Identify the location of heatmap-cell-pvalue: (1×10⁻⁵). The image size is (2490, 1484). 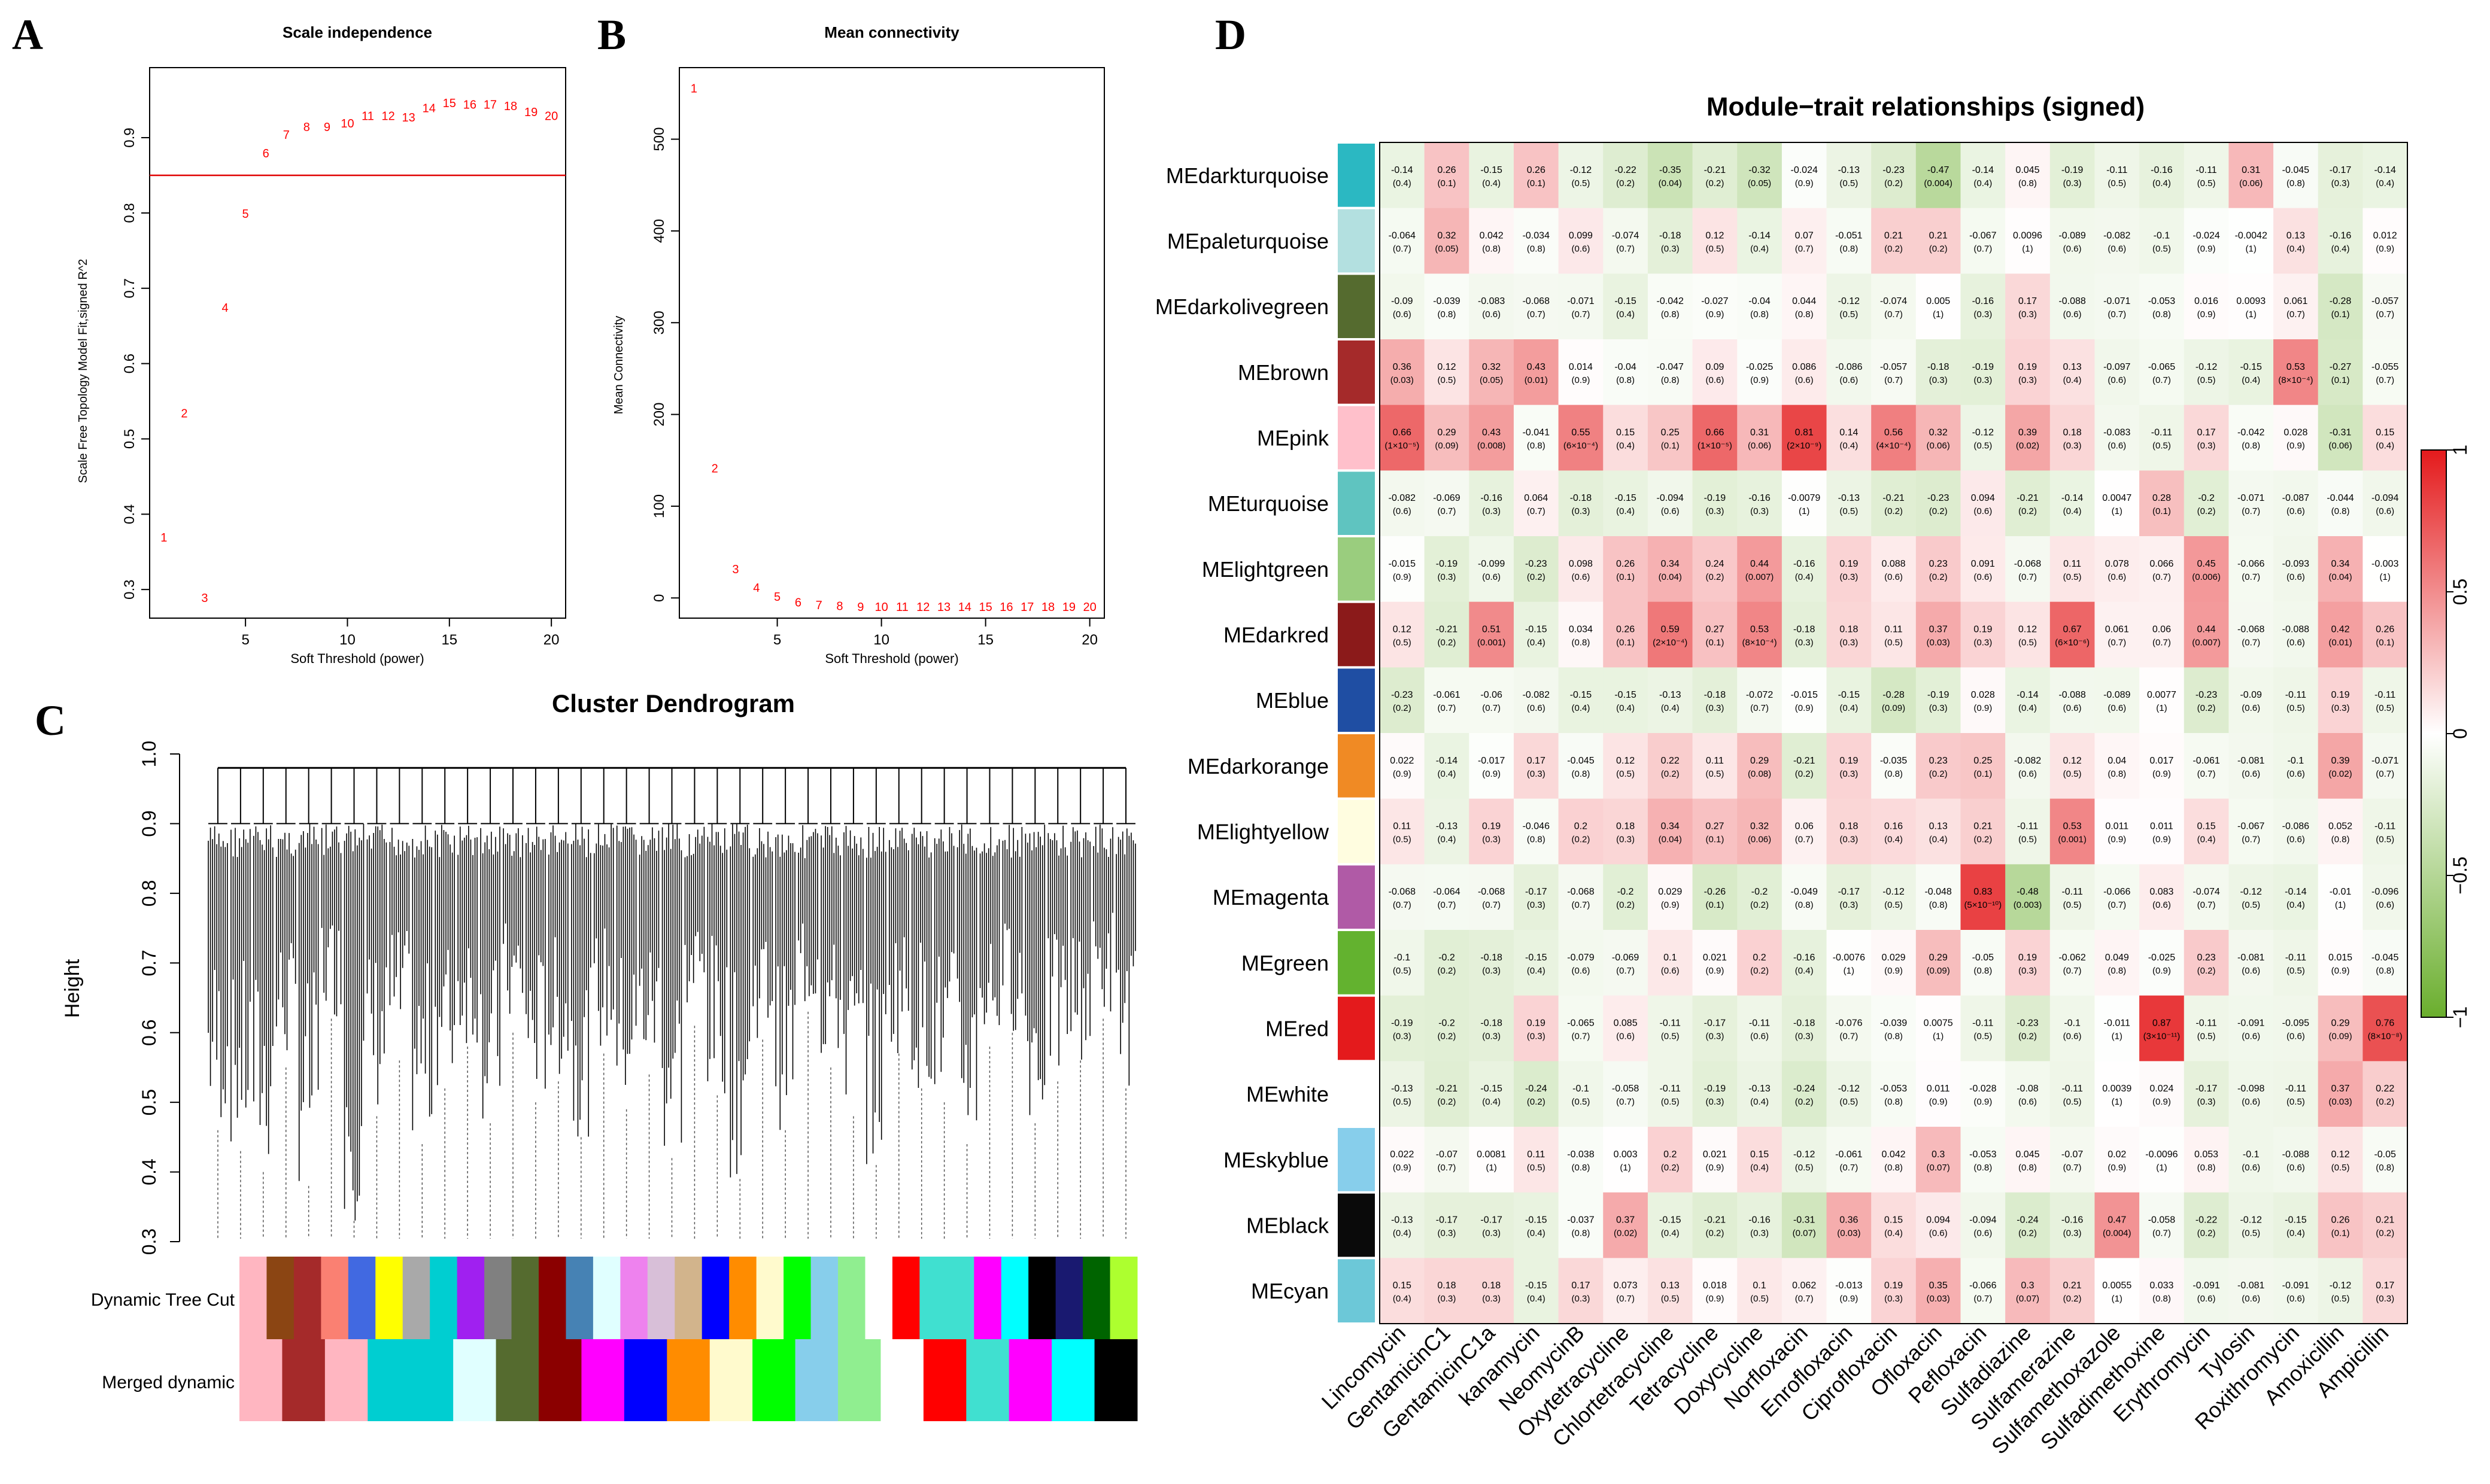
(1715, 446).